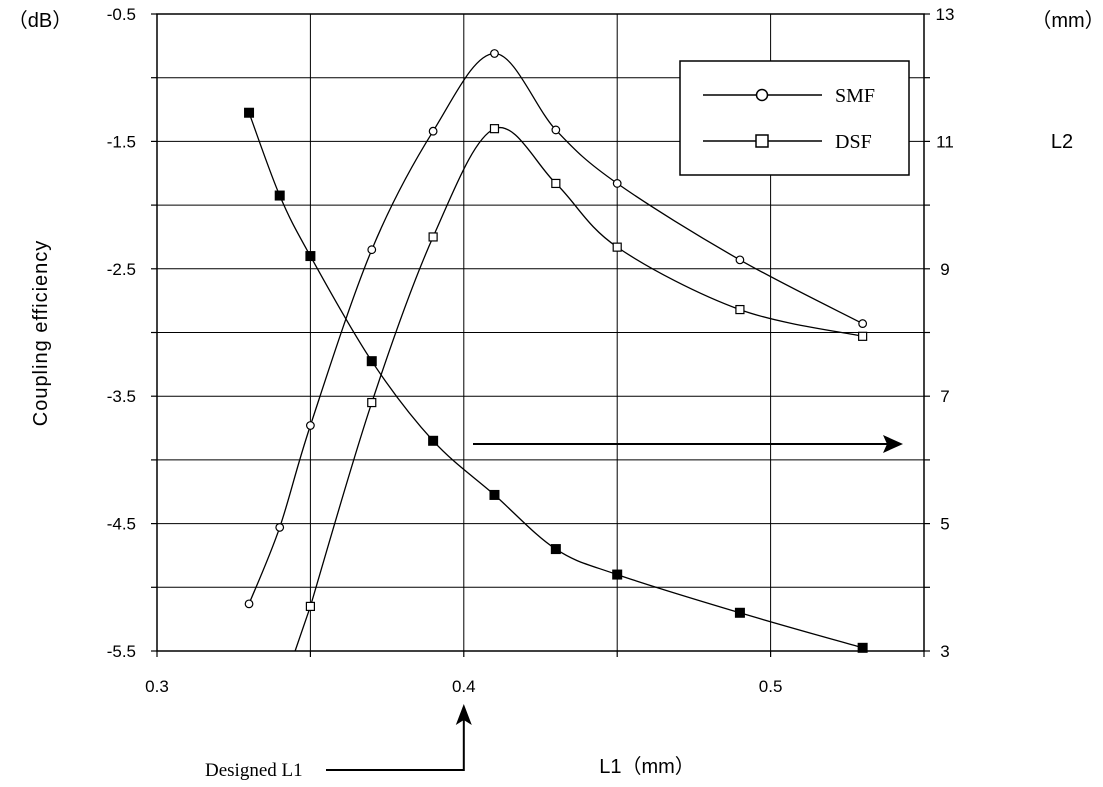 Image resolution: width=1103 pixels, height=787 pixels. What do you see at coordinates (1062, 142) in the screenshot?
I see `y2-axis-title: L2` at bounding box center [1062, 142].